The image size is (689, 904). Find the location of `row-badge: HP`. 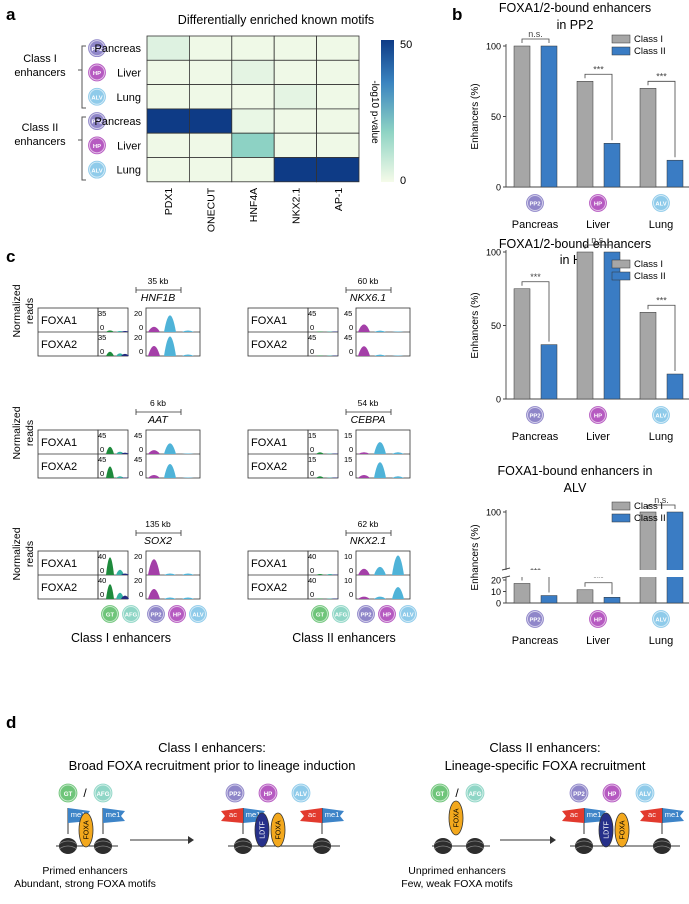

row-badge: HP is located at coordinates (97, 145).